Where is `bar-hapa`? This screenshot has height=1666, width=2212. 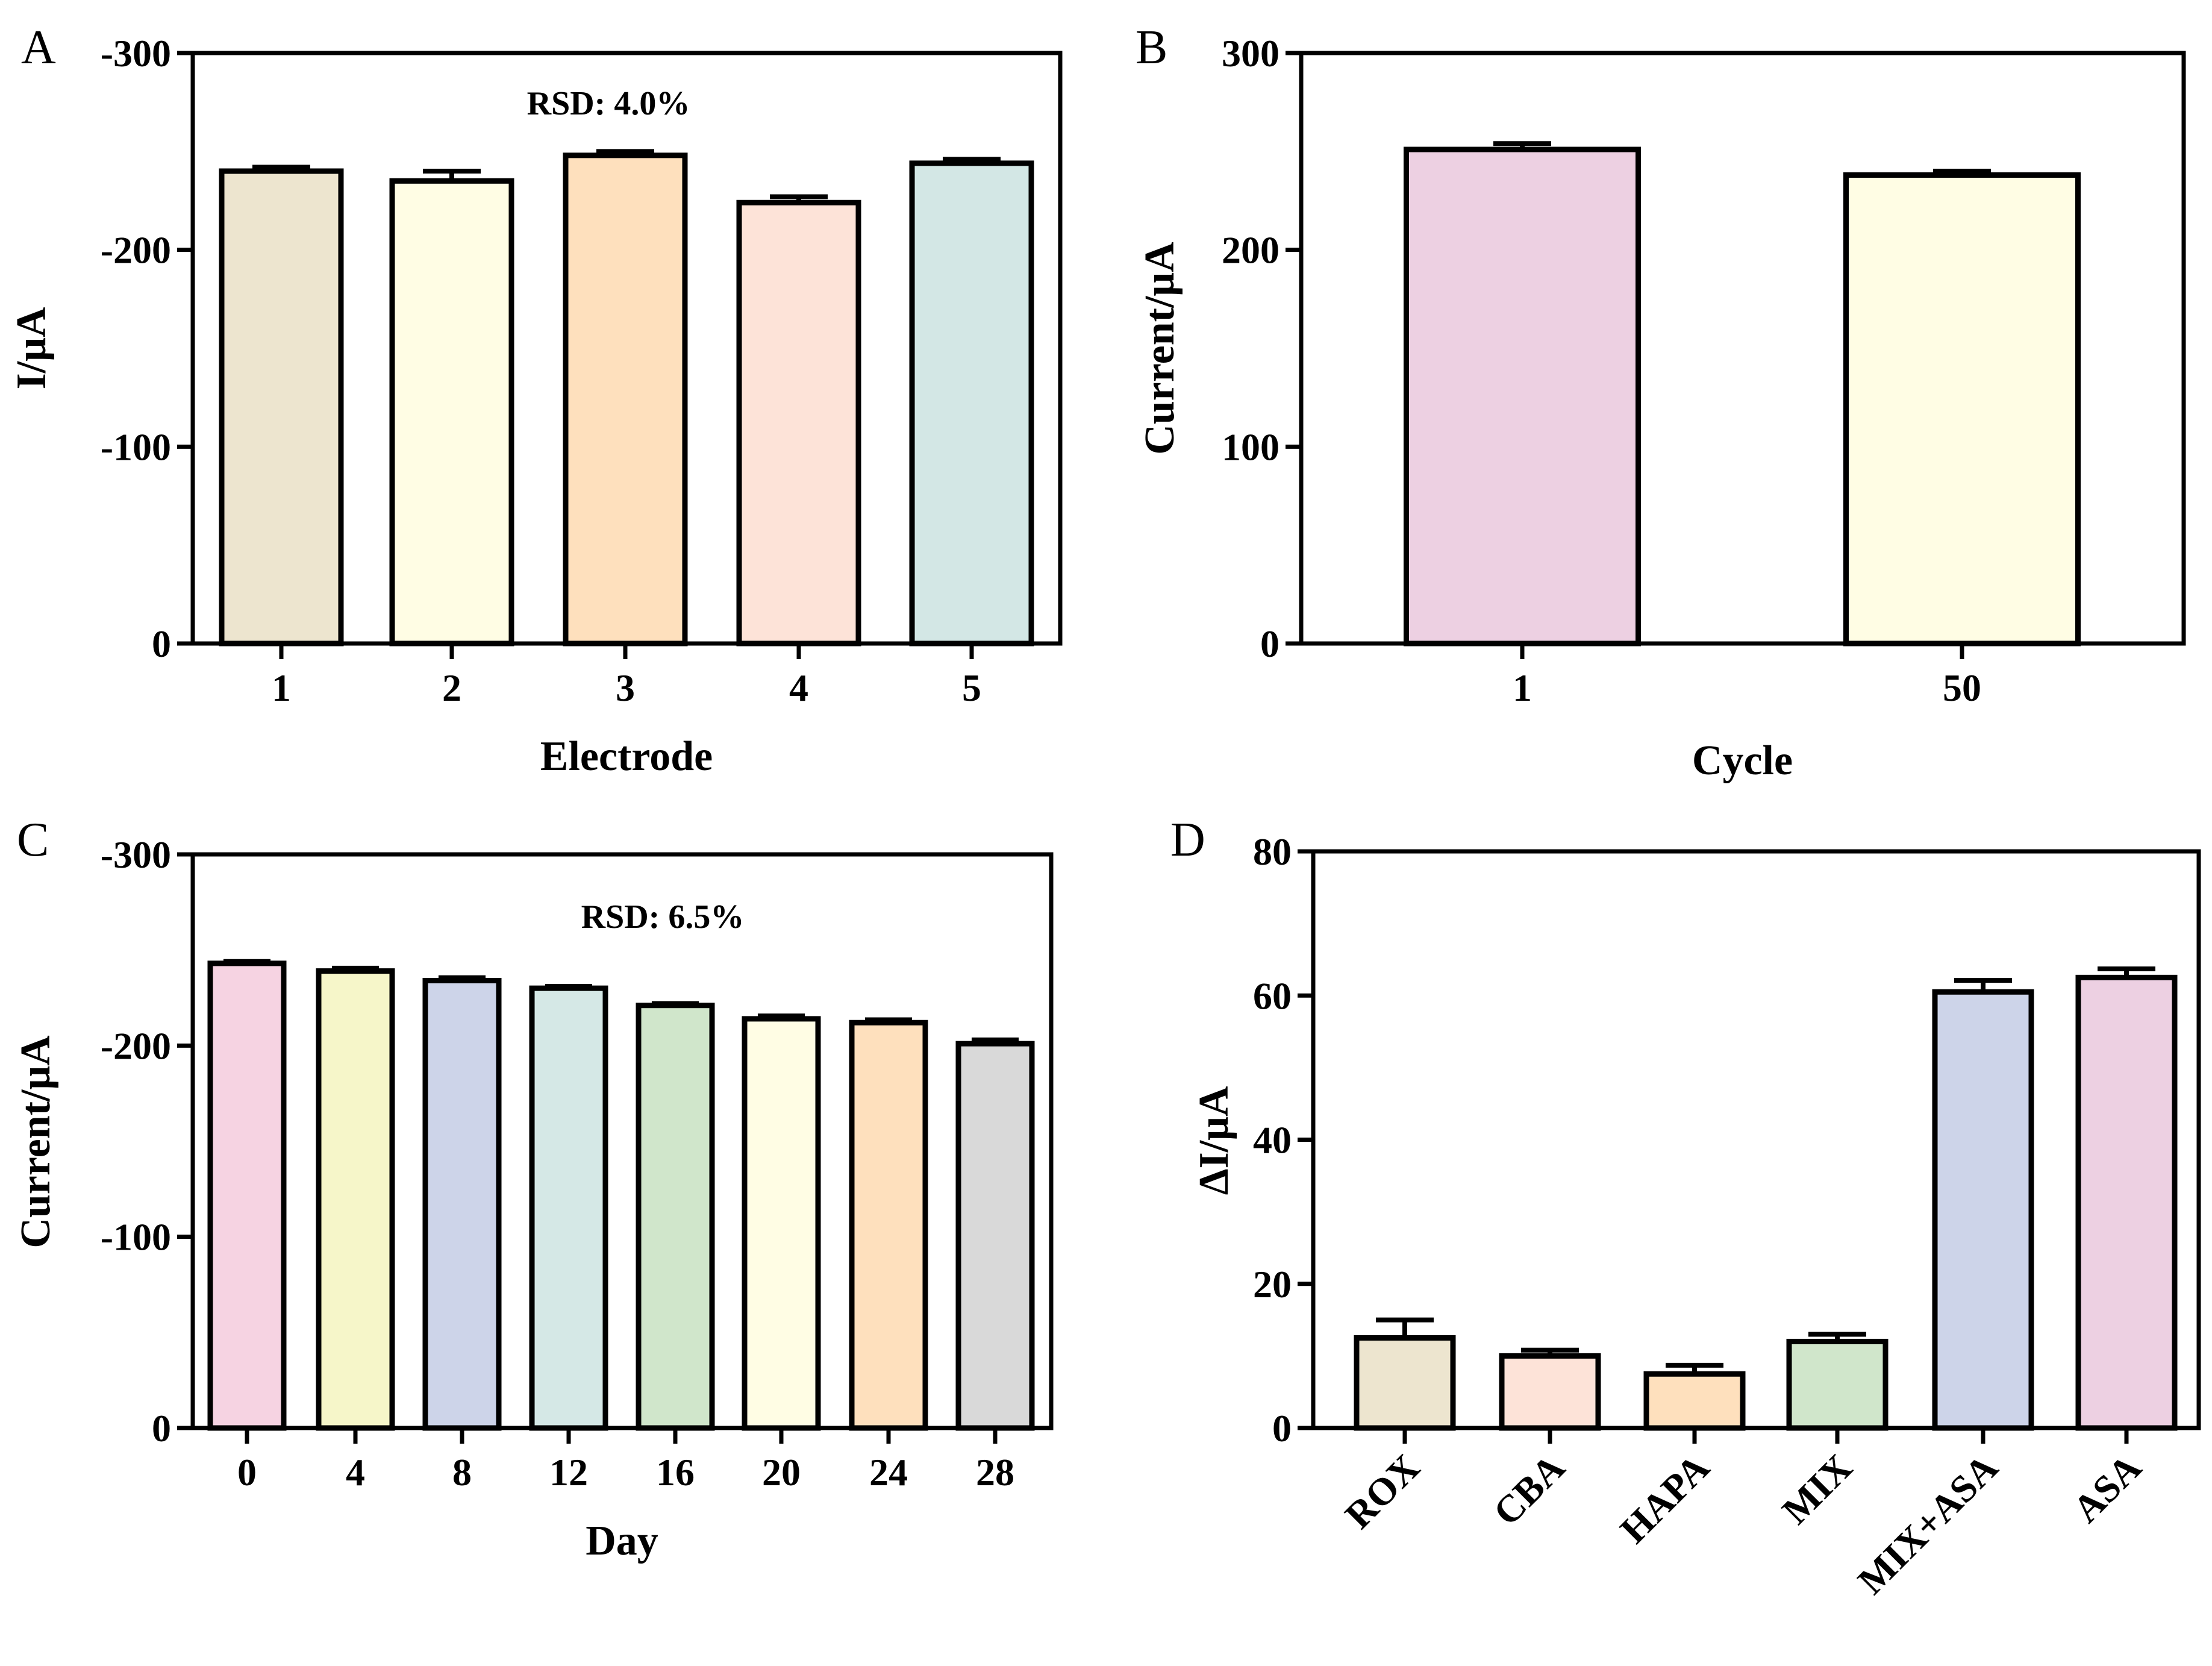
bar-hapa is located at coordinates (1695, 1401).